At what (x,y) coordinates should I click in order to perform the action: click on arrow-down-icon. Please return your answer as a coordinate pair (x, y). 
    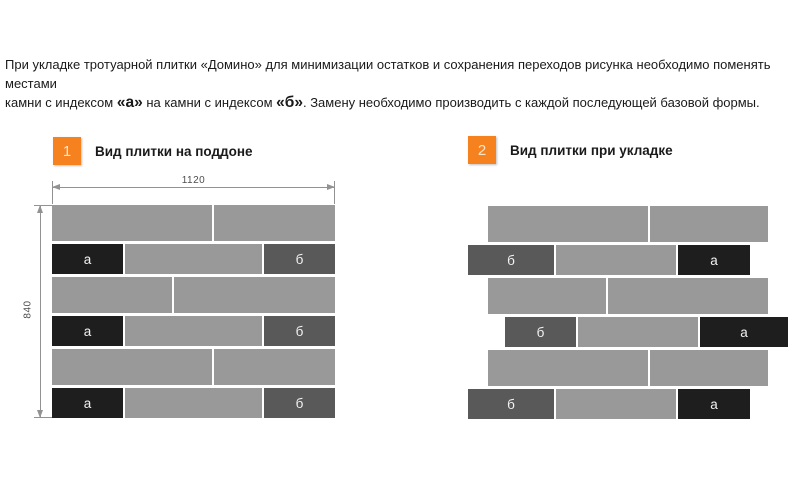
    Looking at the image, I should click on (40, 414).